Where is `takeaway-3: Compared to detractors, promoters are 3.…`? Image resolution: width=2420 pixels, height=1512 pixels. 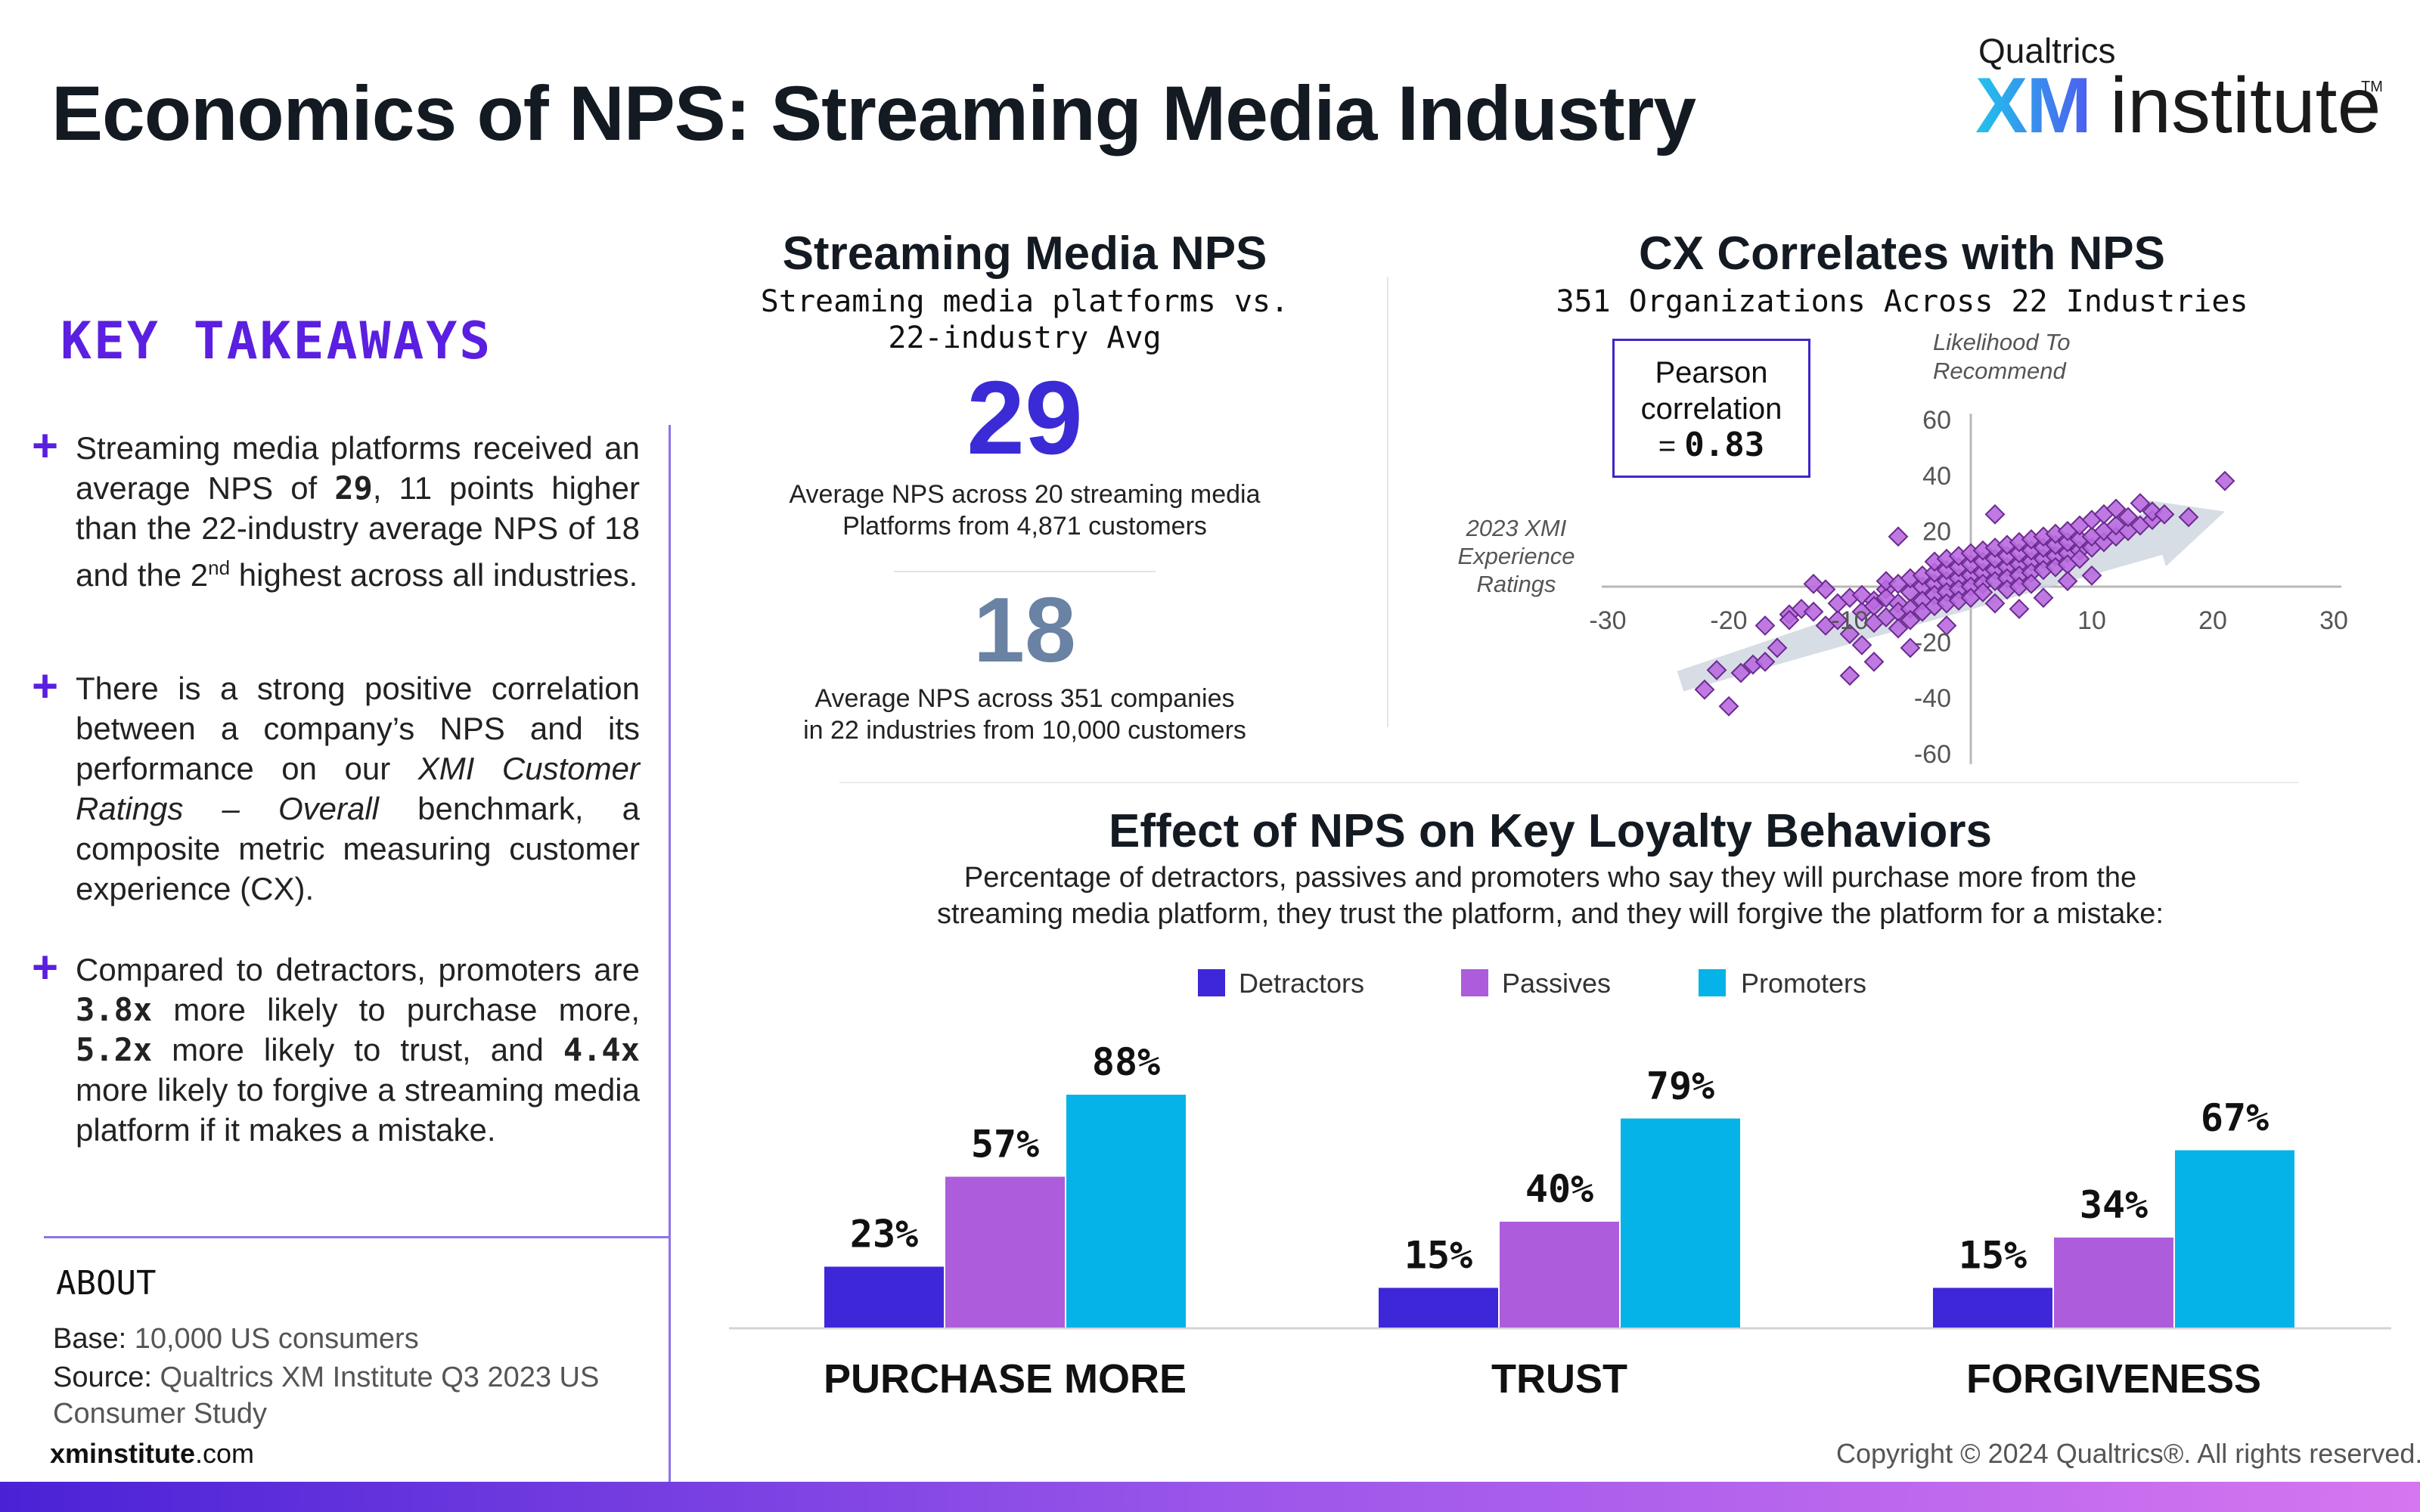 takeaway-3: Compared to detractors, promoters are 3.… is located at coordinates (358, 1050).